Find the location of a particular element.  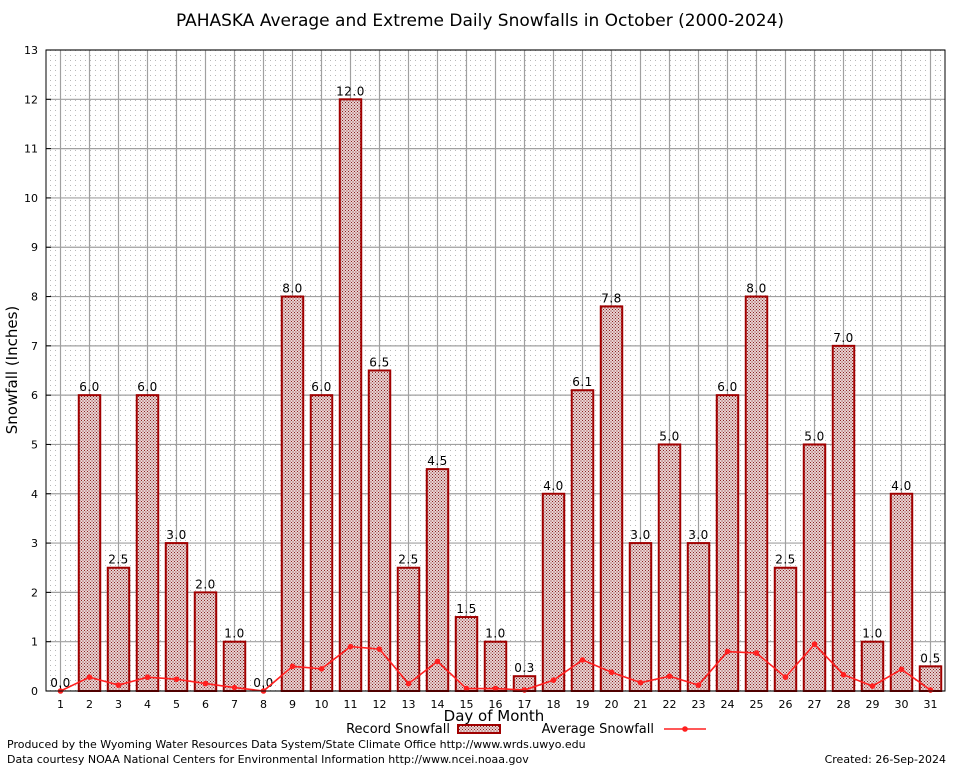

bar-value-label: 2.5 is located at coordinates (785, 560).